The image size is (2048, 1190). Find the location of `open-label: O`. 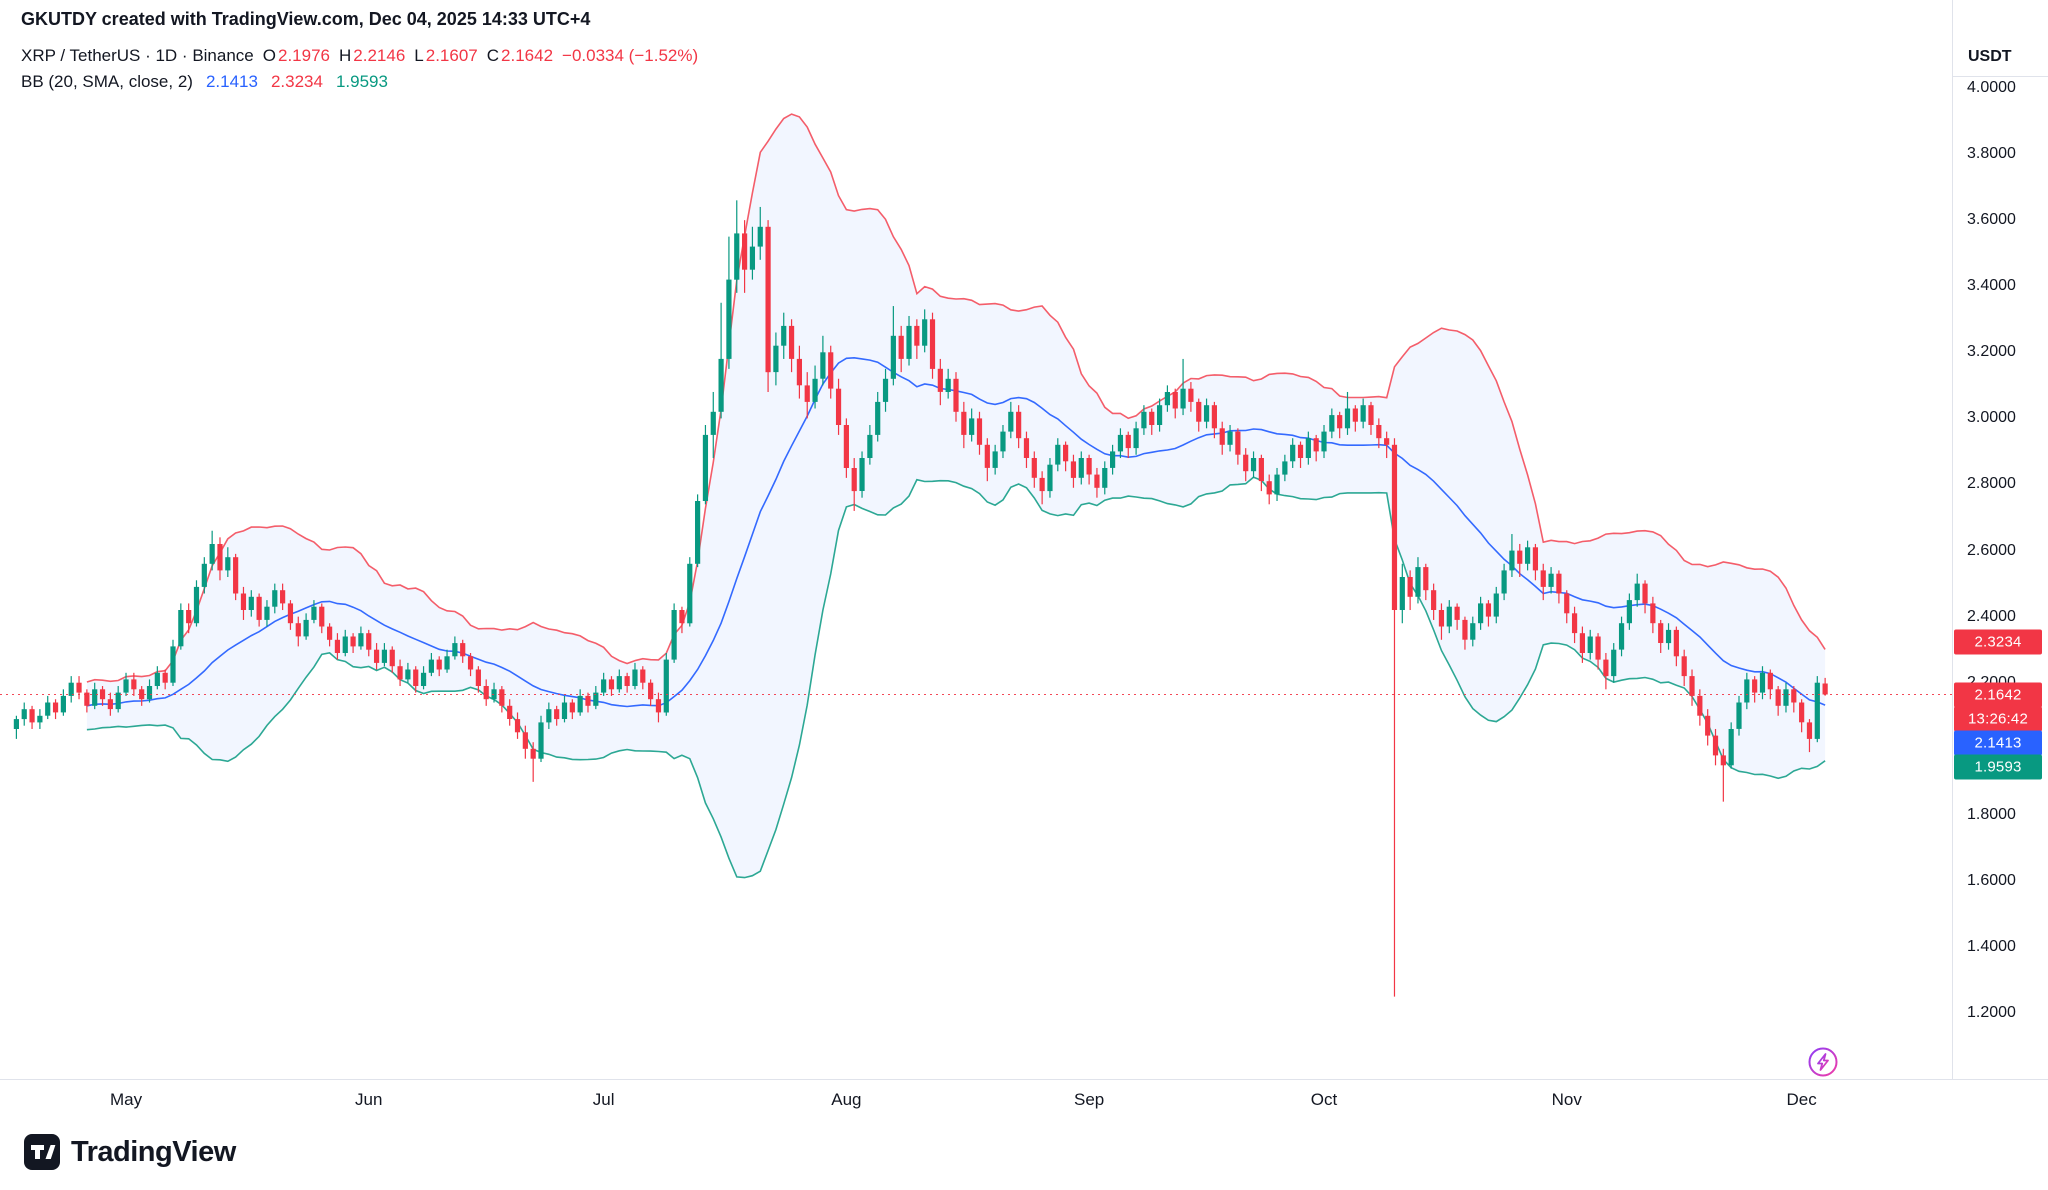

open-label: O is located at coordinates (269, 55).